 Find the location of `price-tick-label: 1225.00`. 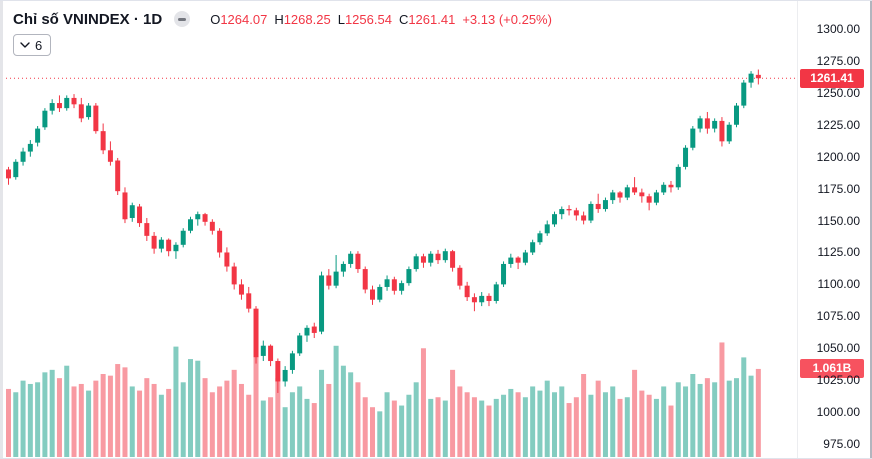

price-tick-label: 1225.00 is located at coordinates (838, 124).